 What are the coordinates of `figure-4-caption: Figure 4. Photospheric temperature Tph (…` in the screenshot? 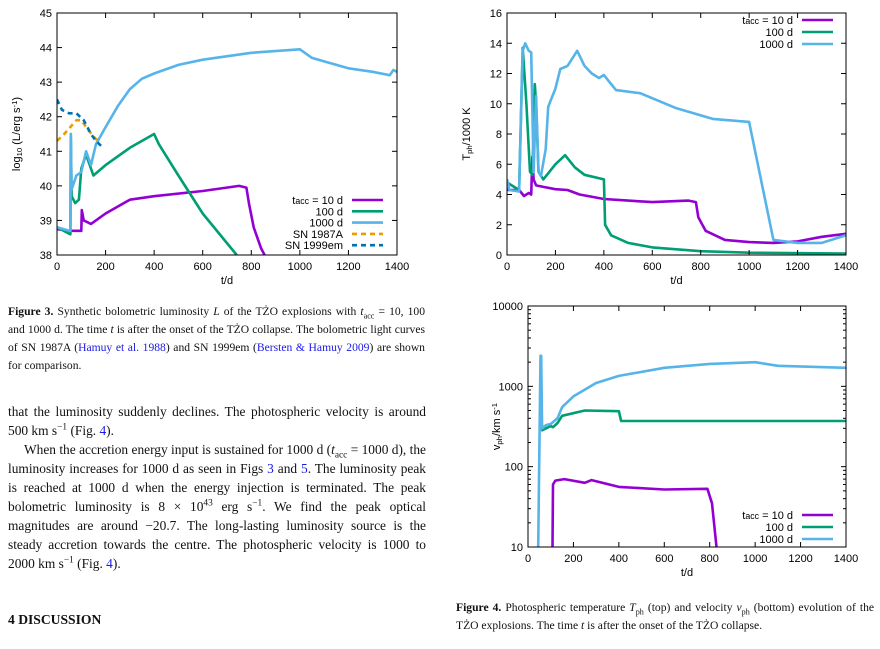 It's located at (665, 617).